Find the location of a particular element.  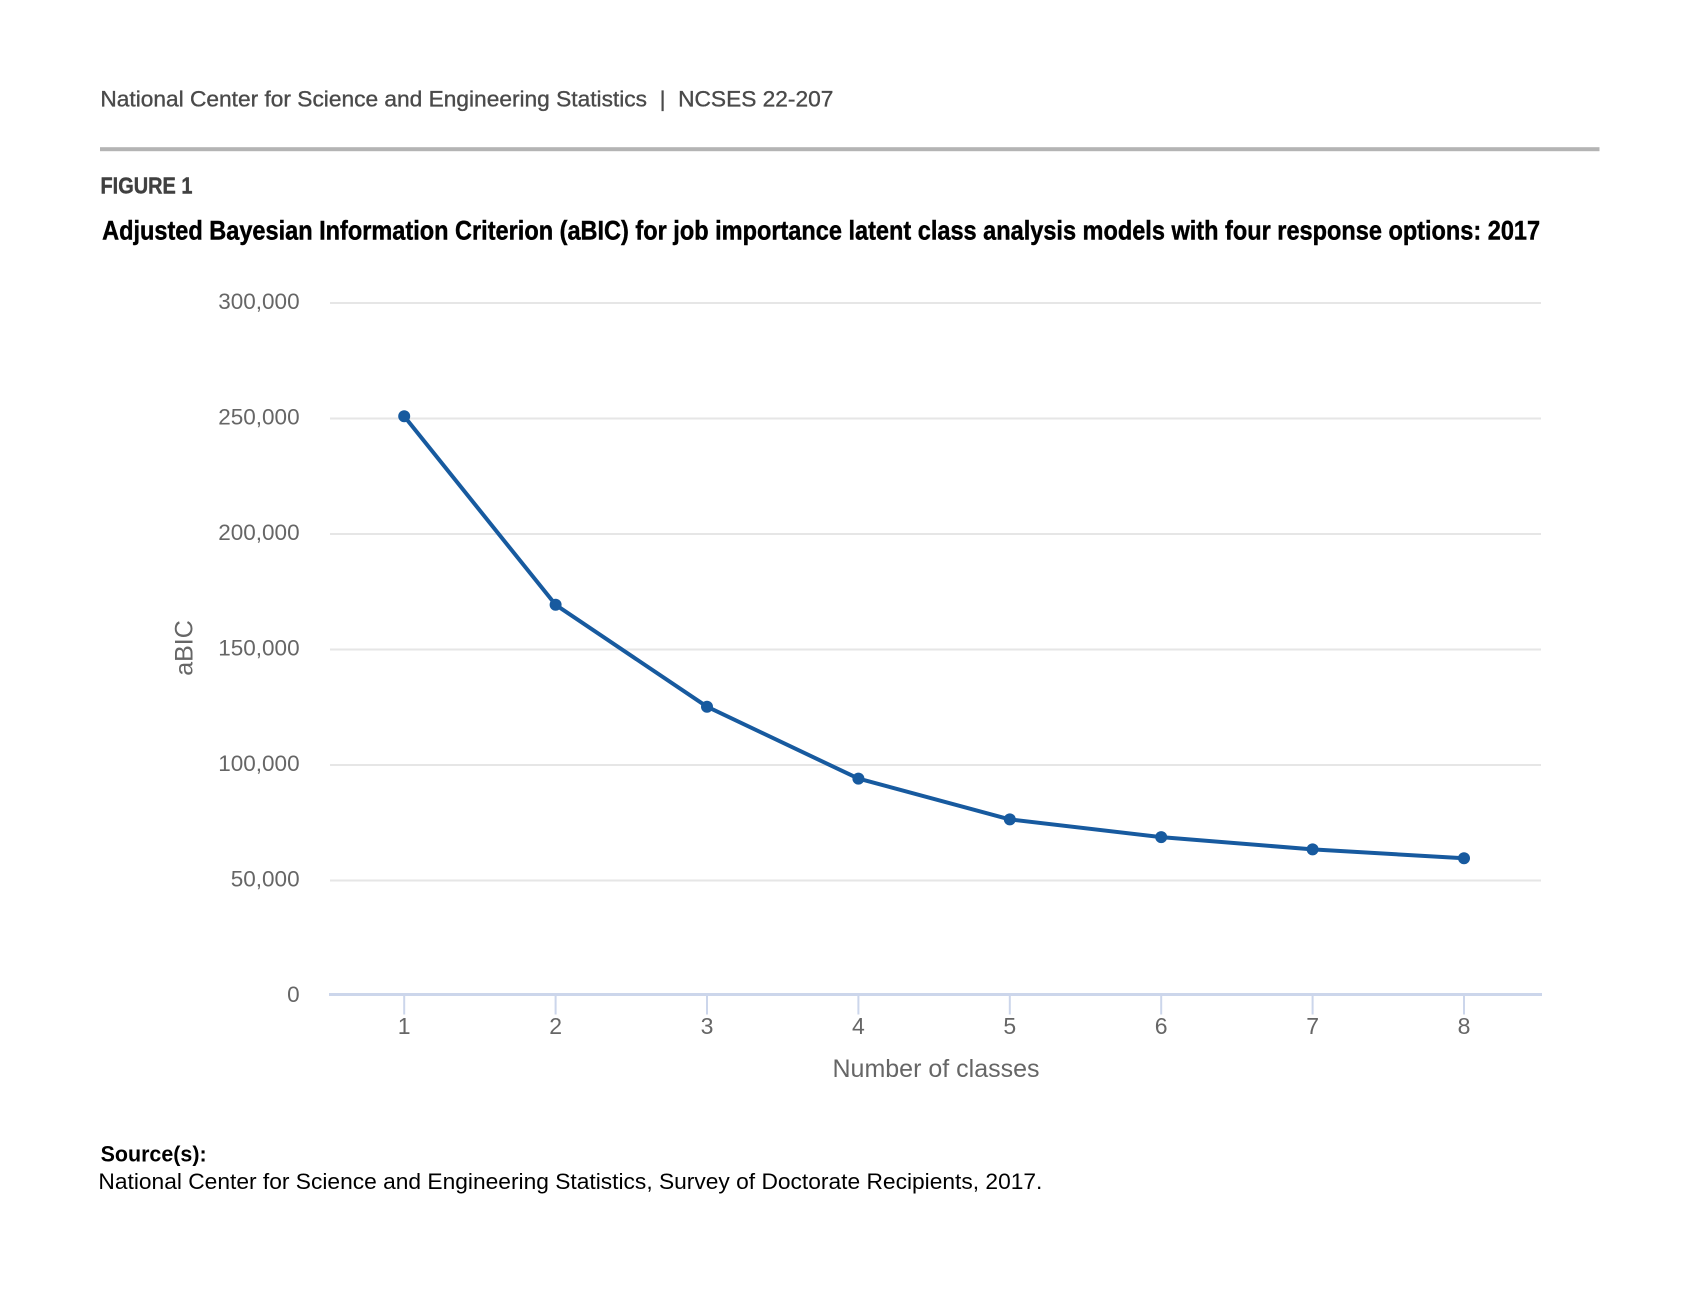

svg-text: 0 is located at coordinates (293, 994).